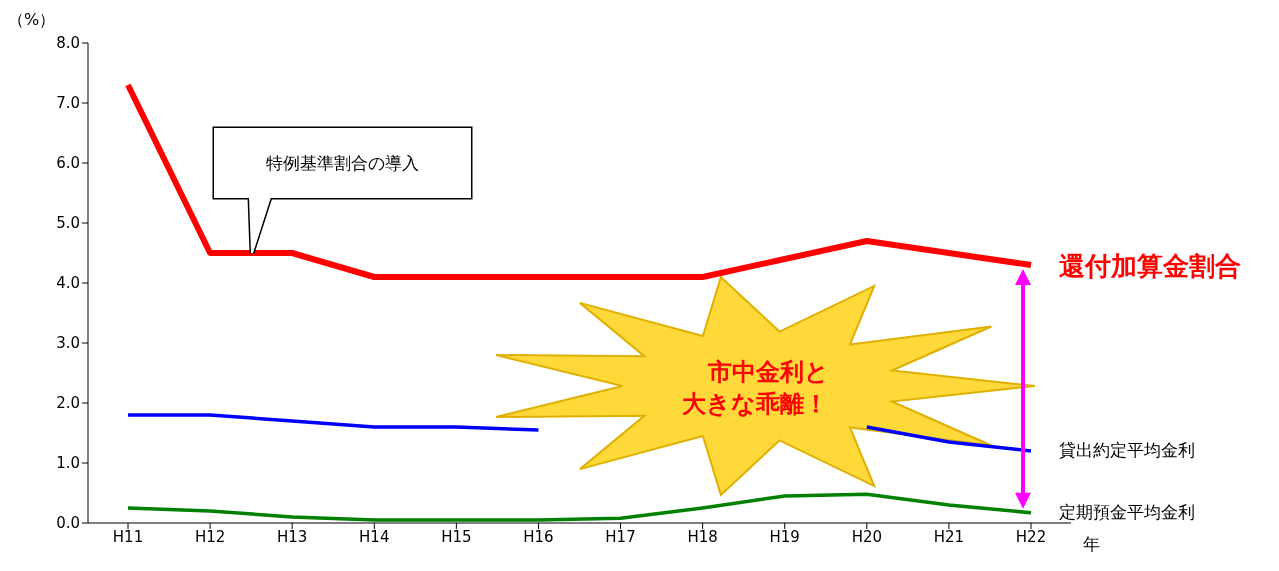 This screenshot has width=1279, height=571. I want to click on y-tick-label: 7.0, so click(68, 103).